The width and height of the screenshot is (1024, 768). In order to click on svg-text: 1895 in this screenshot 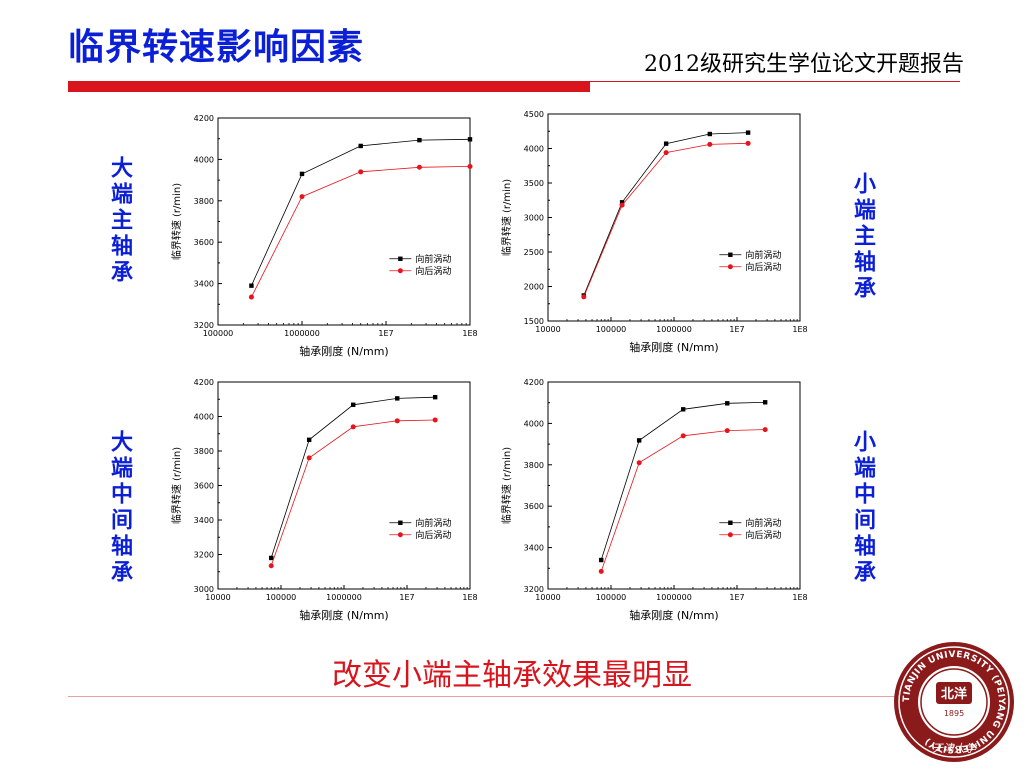, I will do `click(954, 713)`.